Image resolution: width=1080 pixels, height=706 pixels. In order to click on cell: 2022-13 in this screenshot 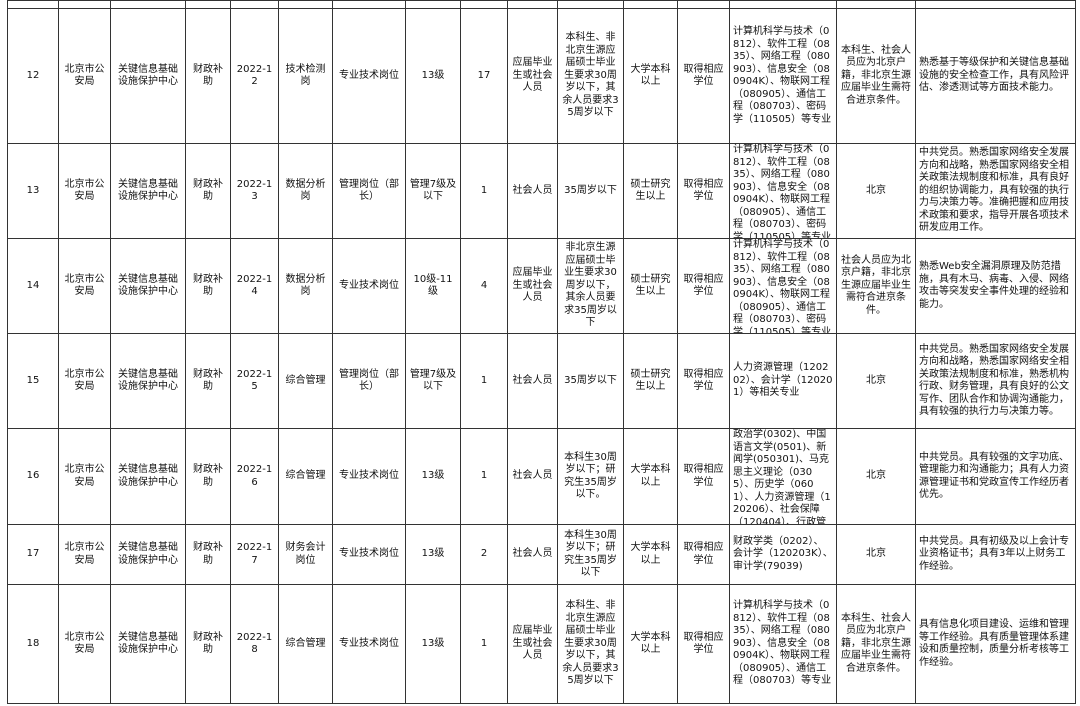, I will do `click(254, 191)`.